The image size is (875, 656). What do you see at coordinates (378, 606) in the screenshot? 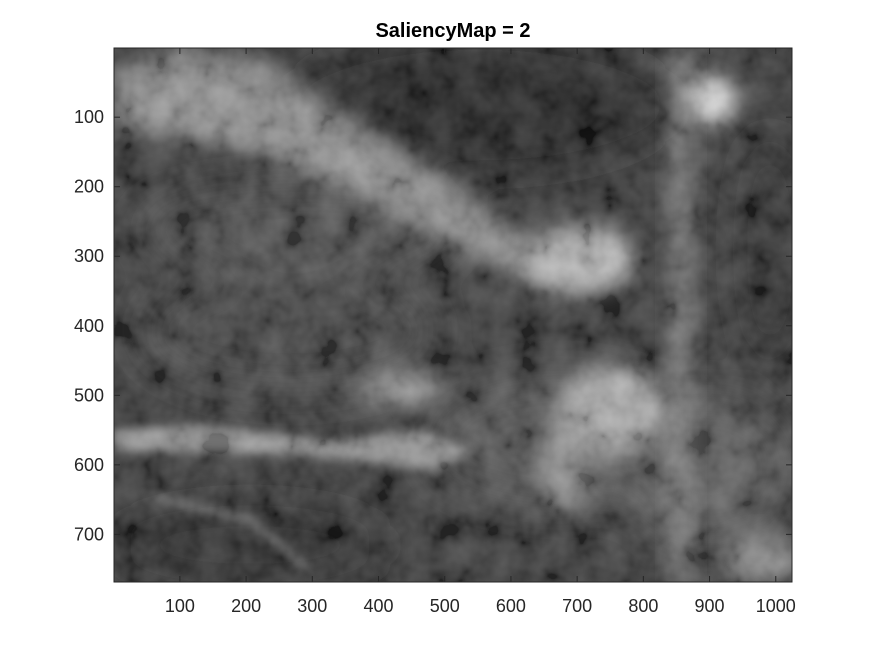
I see `x-tick-label: 400` at bounding box center [378, 606].